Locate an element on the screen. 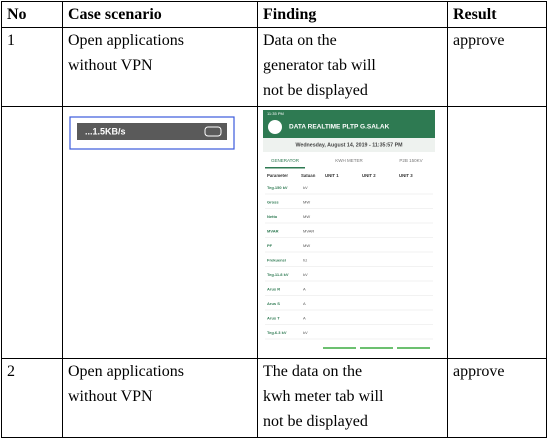  column-label: Satuan is located at coordinates (308, 175).